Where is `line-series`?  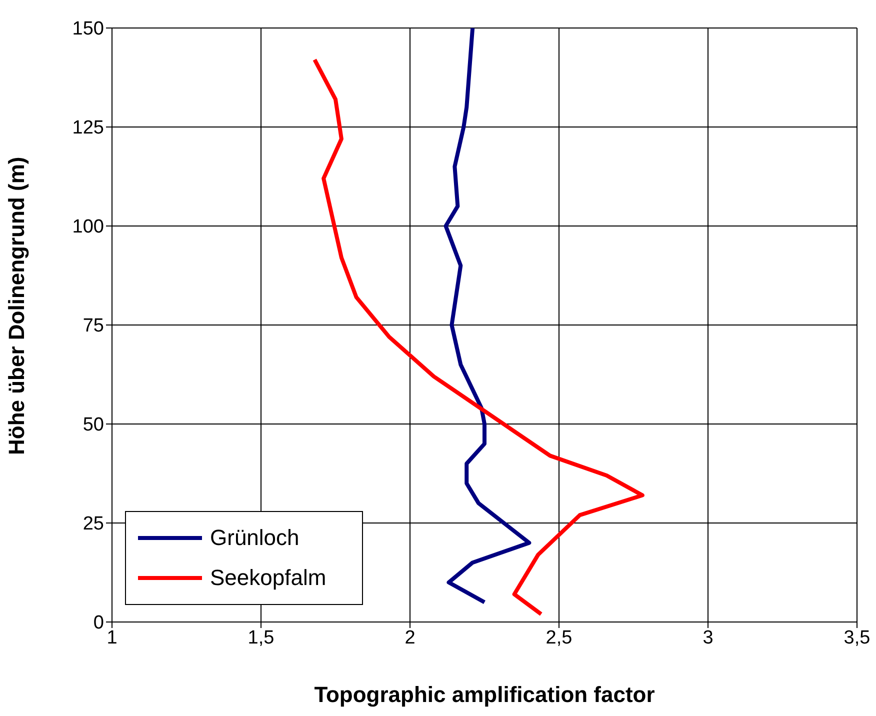 line-series is located at coordinates (488, 316).